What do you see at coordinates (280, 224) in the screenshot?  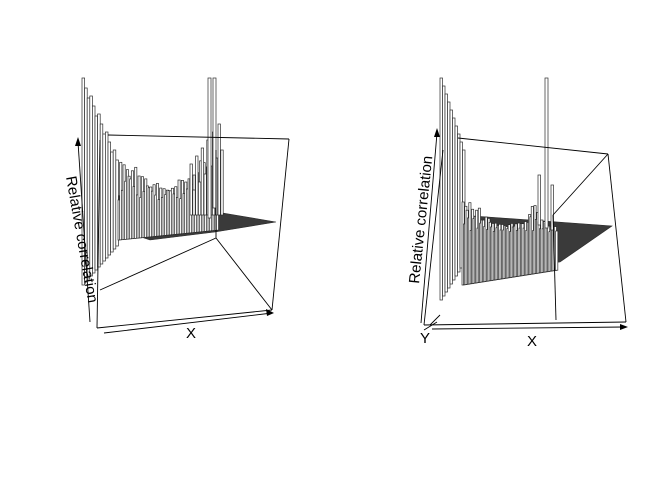 I see `left-box-right-edge` at bounding box center [280, 224].